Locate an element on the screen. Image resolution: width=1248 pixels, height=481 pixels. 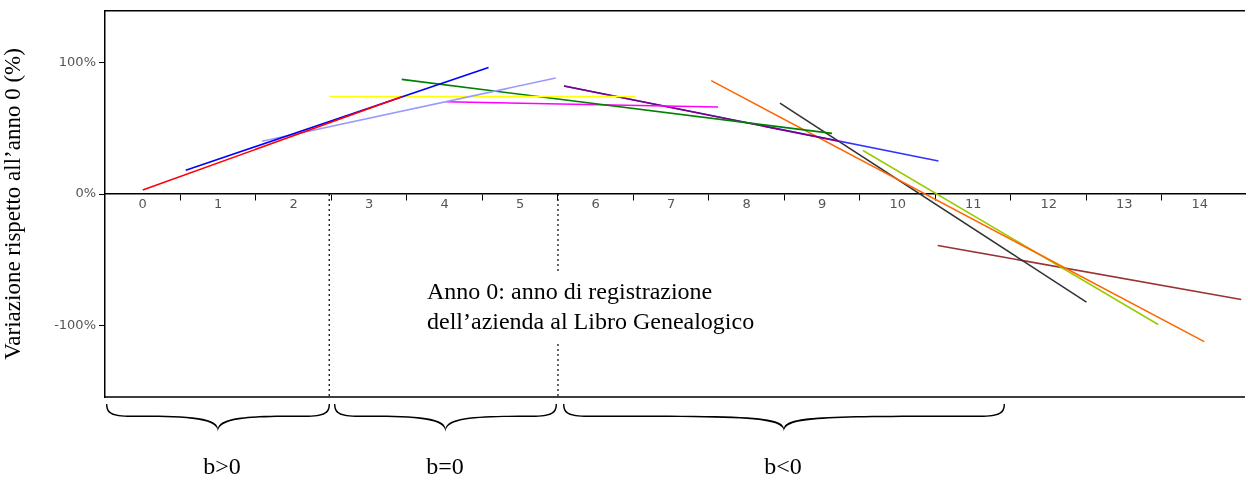
x-tick-label: 12 is located at coordinates (1048, 204).